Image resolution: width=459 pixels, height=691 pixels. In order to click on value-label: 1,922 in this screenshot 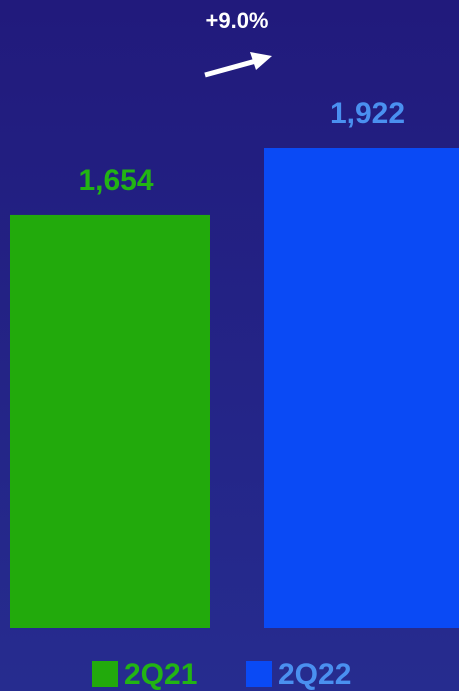, I will do `click(367, 113)`.